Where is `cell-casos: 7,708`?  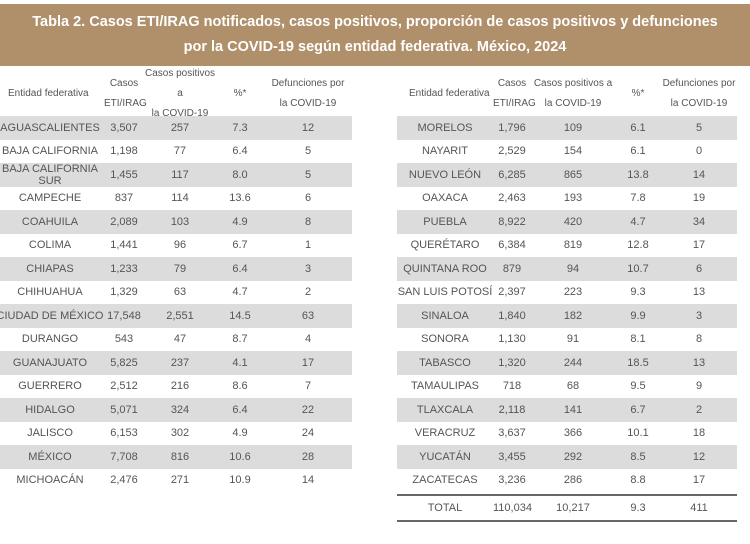
cell-casos: 7,708 is located at coordinates (124, 456).